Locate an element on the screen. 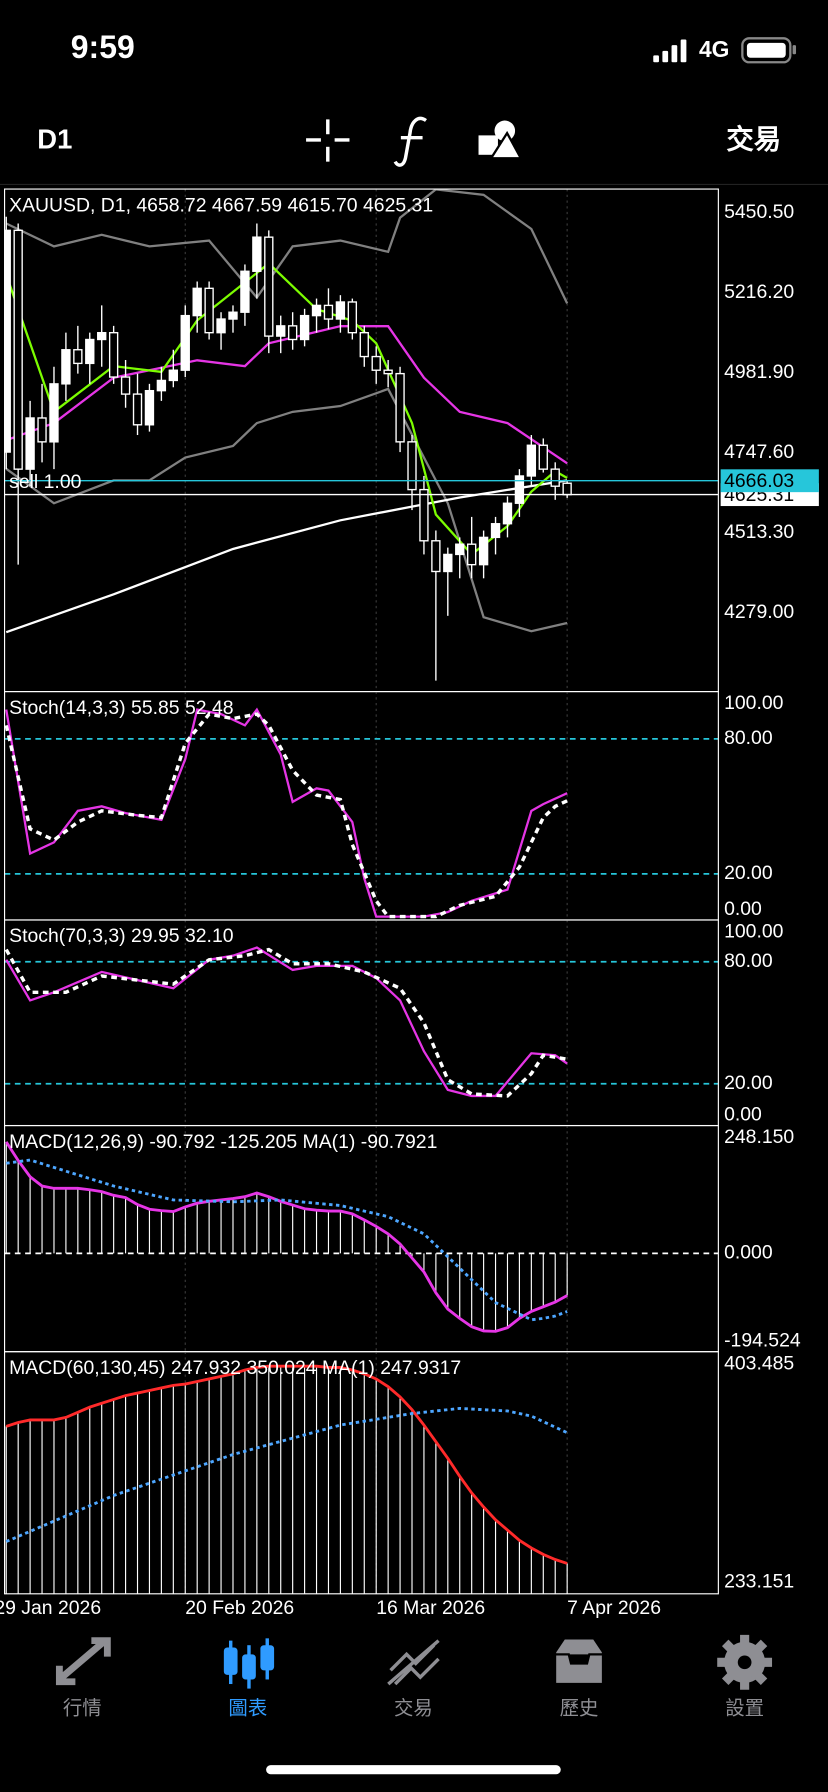  ma-line is located at coordinates (286, 1464).